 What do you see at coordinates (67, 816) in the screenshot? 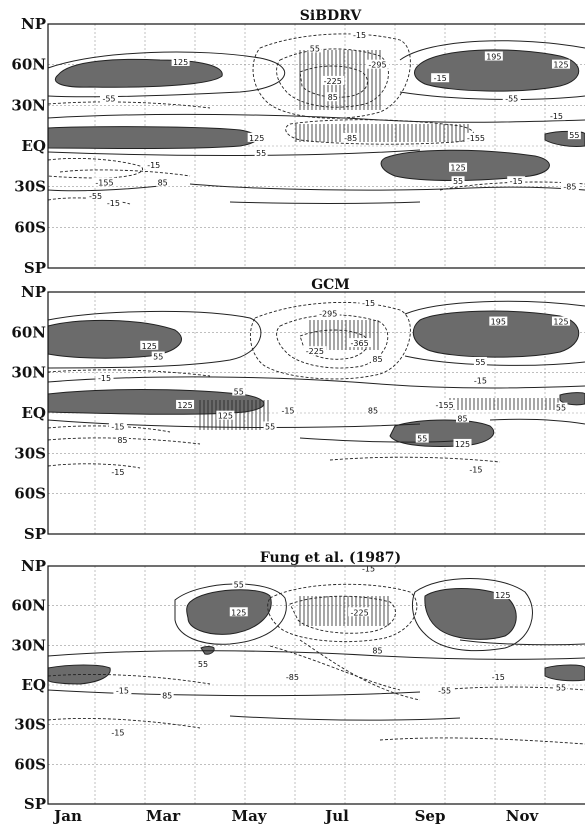
I see `x-tick-label: Jan` at bounding box center [67, 816].